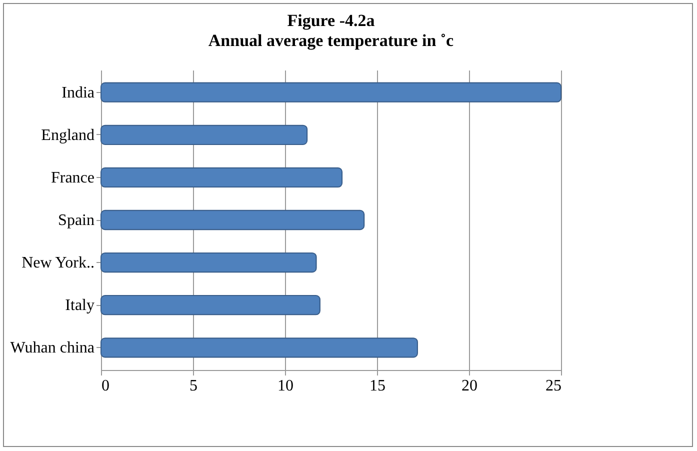 This screenshot has width=697, height=451. What do you see at coordinates (72, 177) in the screenshot?
I see `y-tick-label: France` at bounding box center [72, 177].